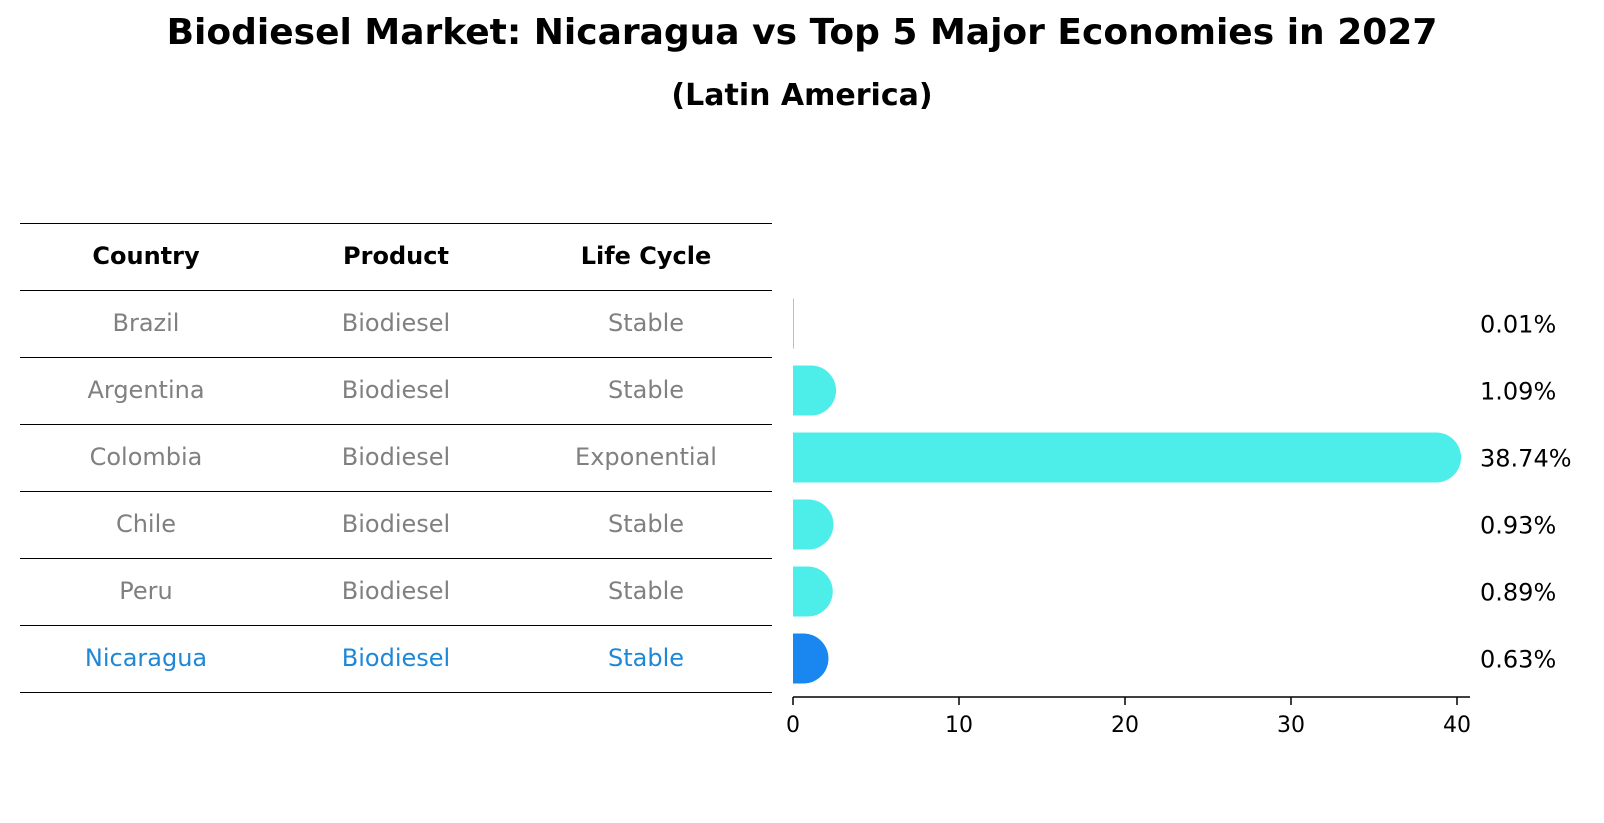  What do you see at coordinates (813, 591) in the screenshot?
I see `bar-peru` at bounding box center [813, 591].